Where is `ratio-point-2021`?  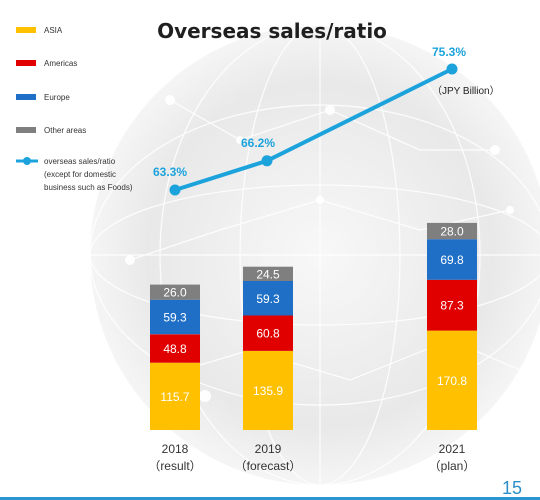
ratio-point-2021 is located at coordinates (452, 69).